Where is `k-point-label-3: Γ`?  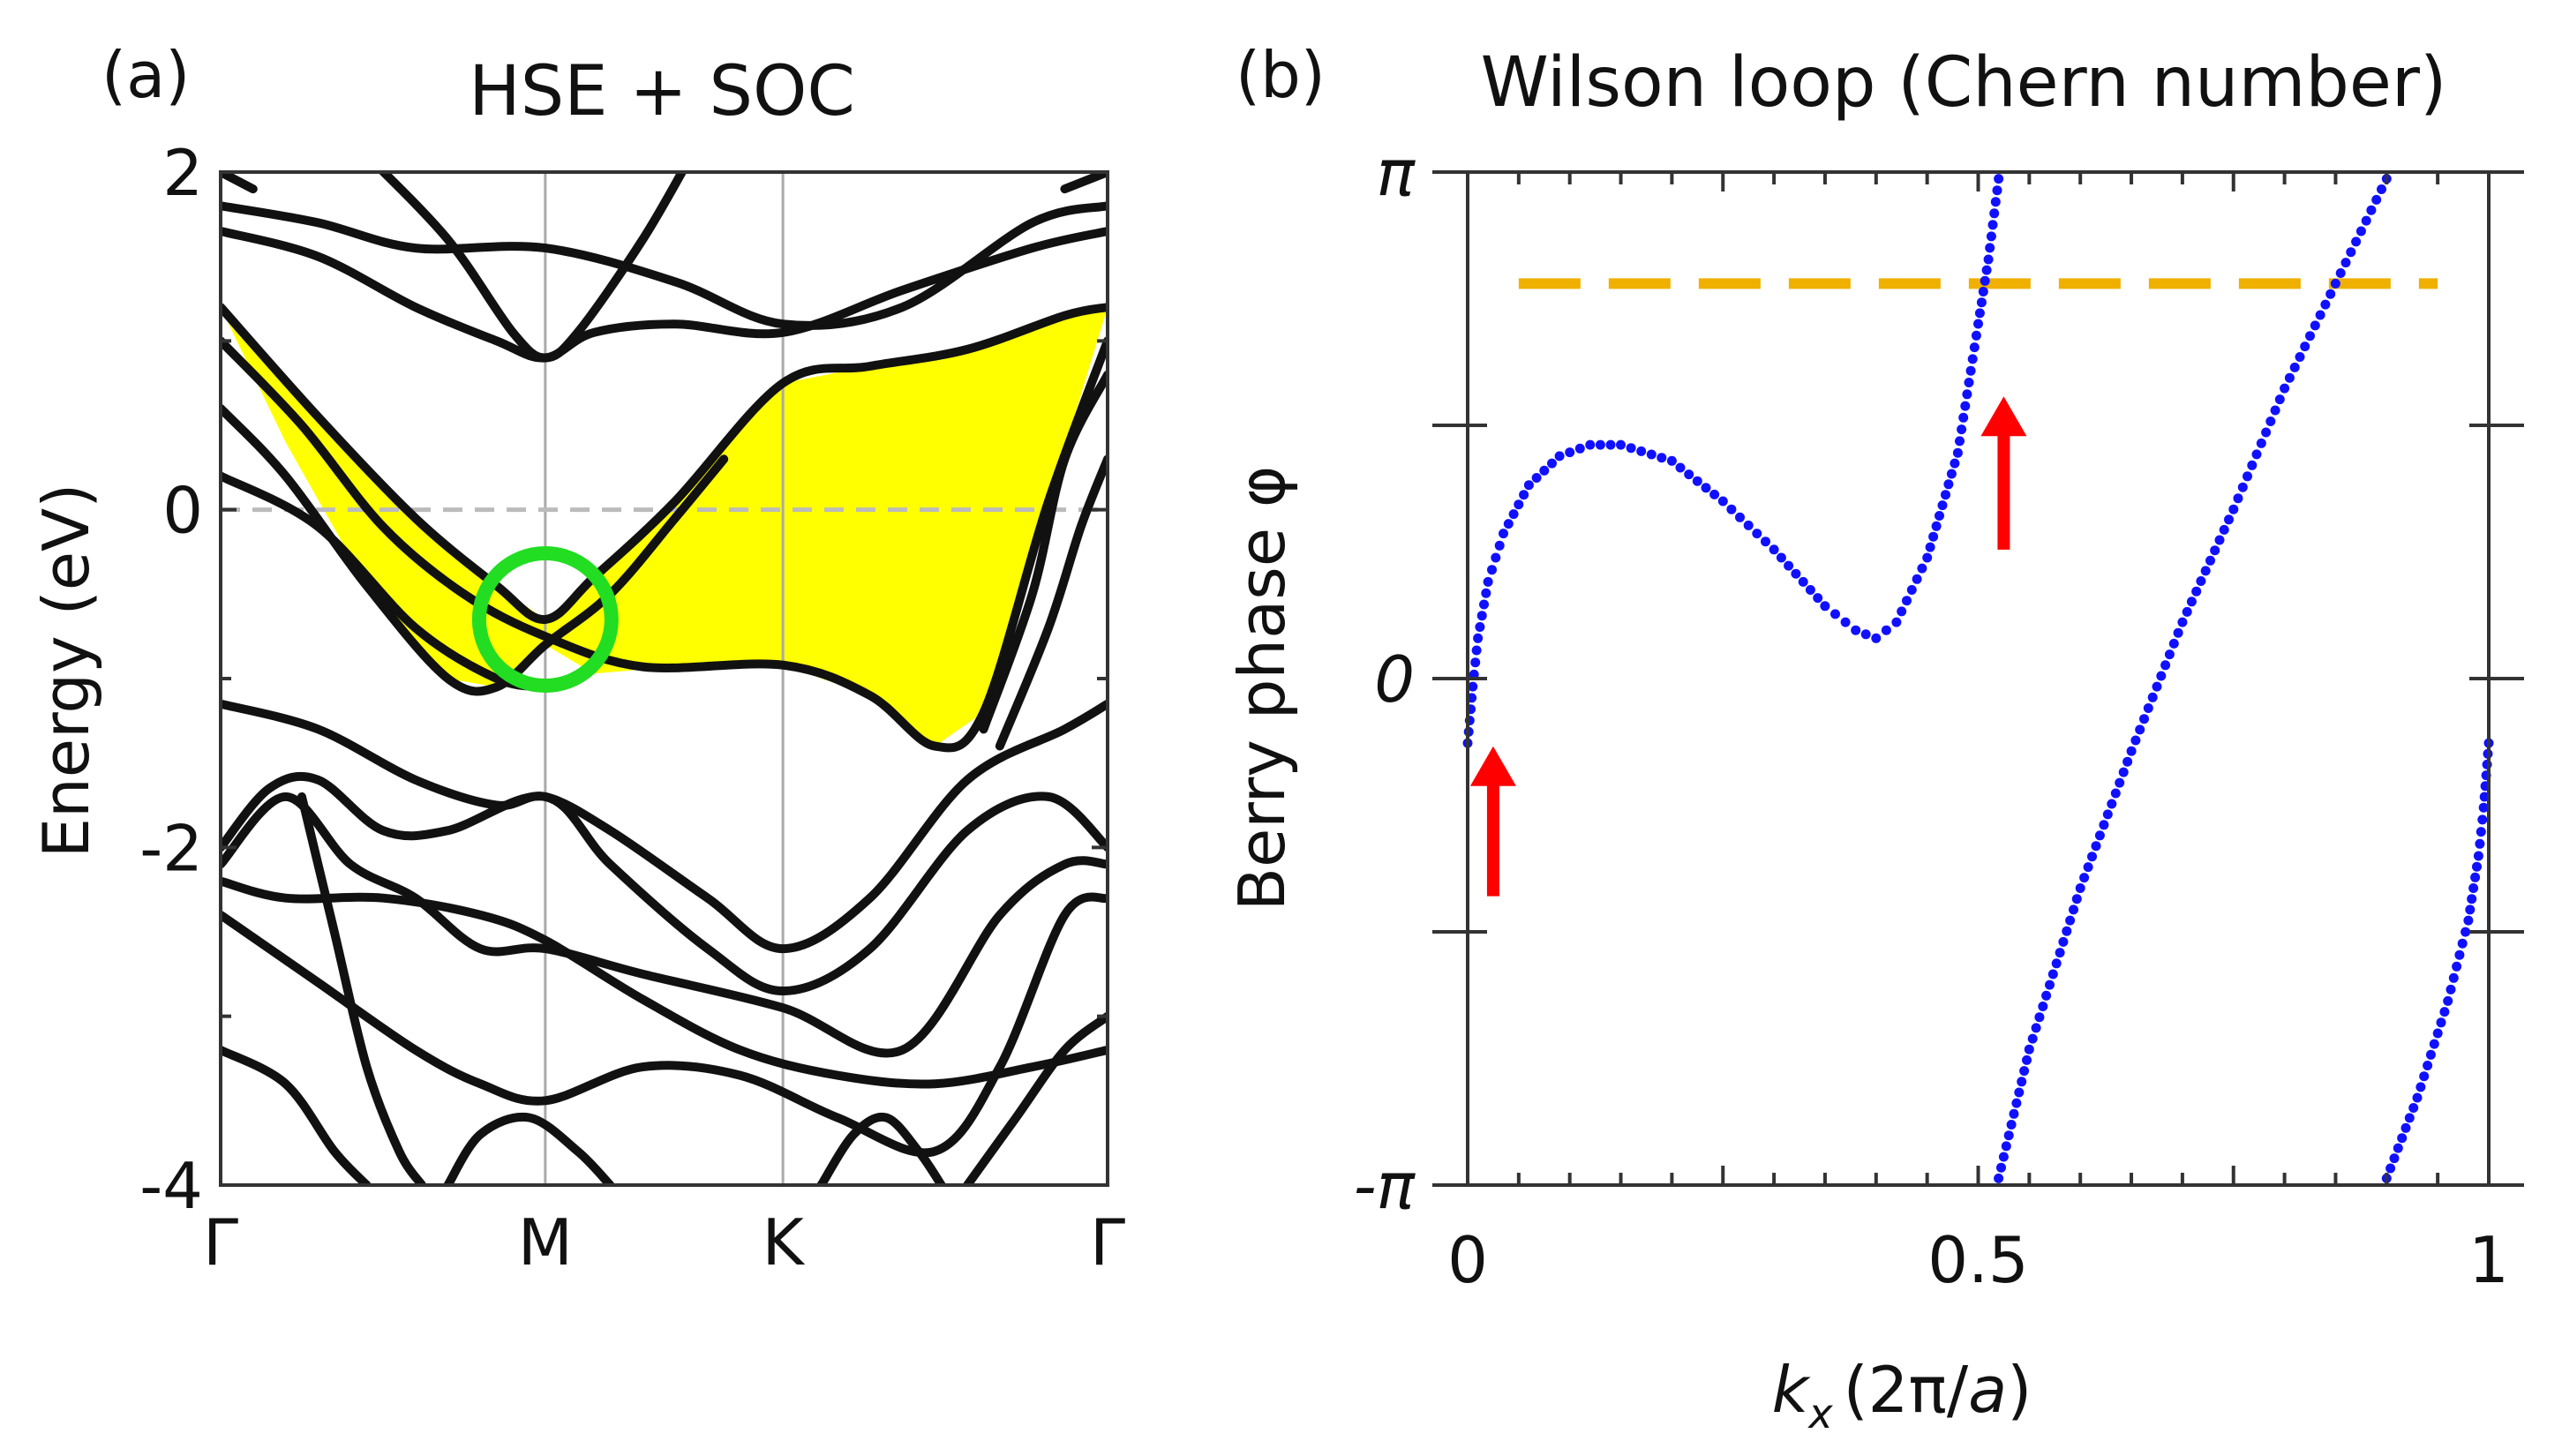 k-point-label-3: Γ is located at coordinates (1107, 1242).